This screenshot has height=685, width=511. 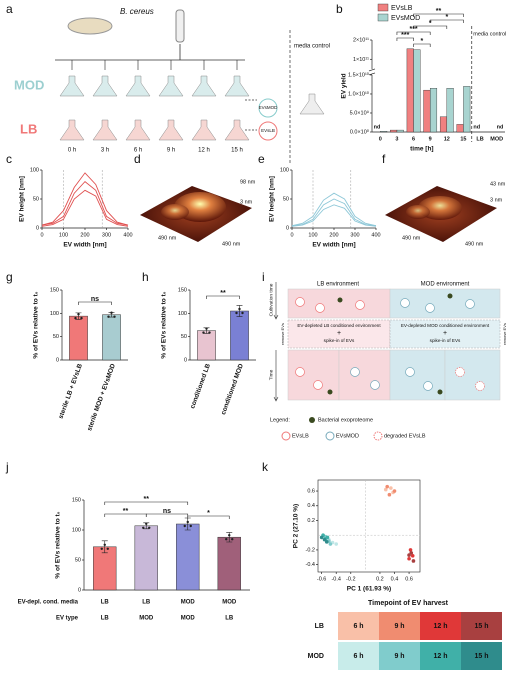 What do you see at coordinates (361, 40) in the screenshot?
I see `y-tick-label: 2×10¹¹` at bounding box center [361, 40].